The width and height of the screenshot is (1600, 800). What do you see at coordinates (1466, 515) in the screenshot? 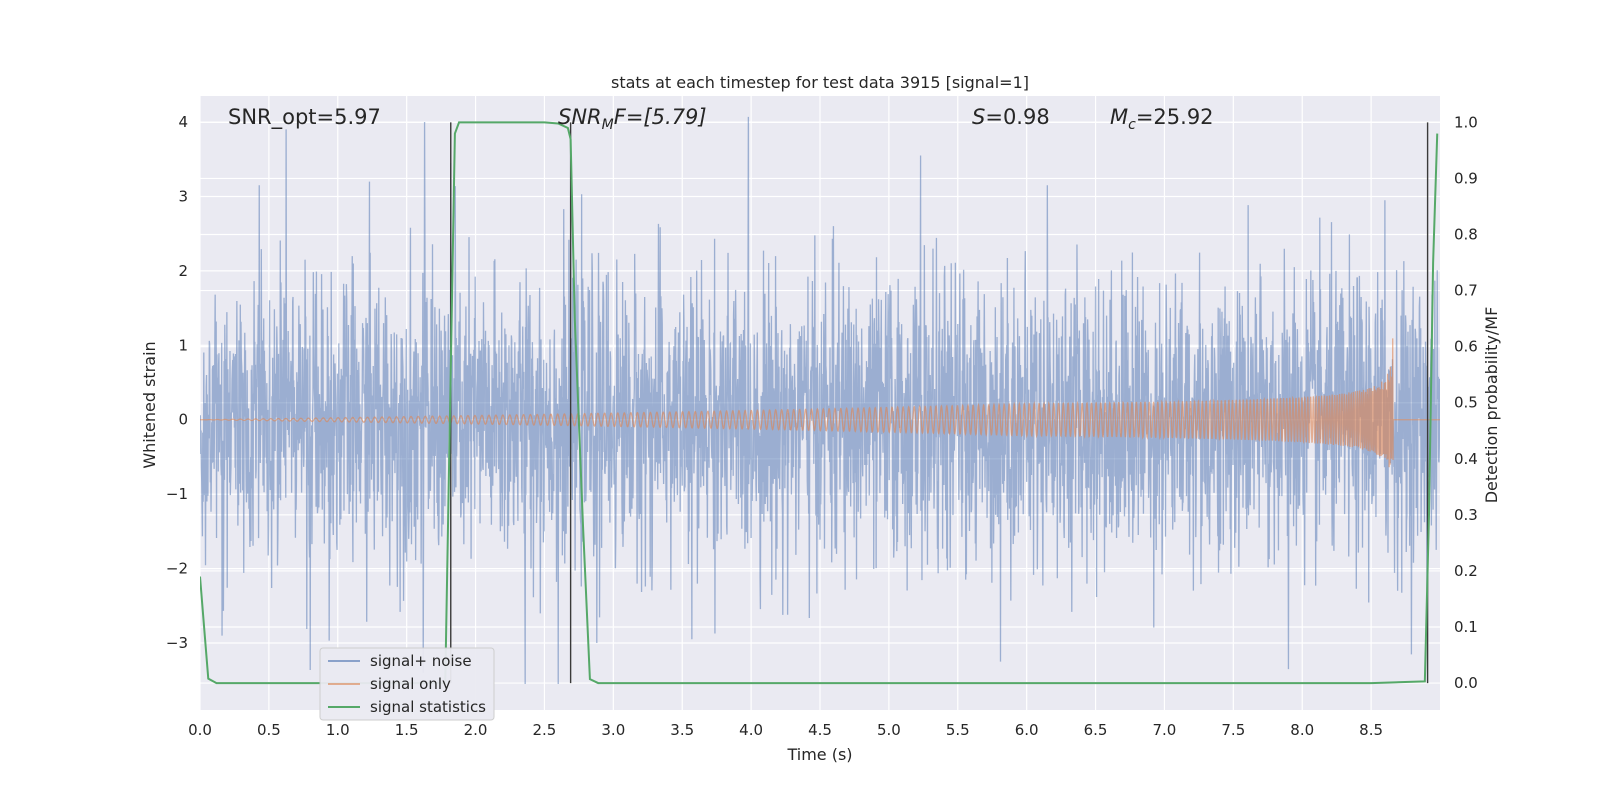
I see `y2-tick-label: 0.3` at bounding box center [1466, 515].